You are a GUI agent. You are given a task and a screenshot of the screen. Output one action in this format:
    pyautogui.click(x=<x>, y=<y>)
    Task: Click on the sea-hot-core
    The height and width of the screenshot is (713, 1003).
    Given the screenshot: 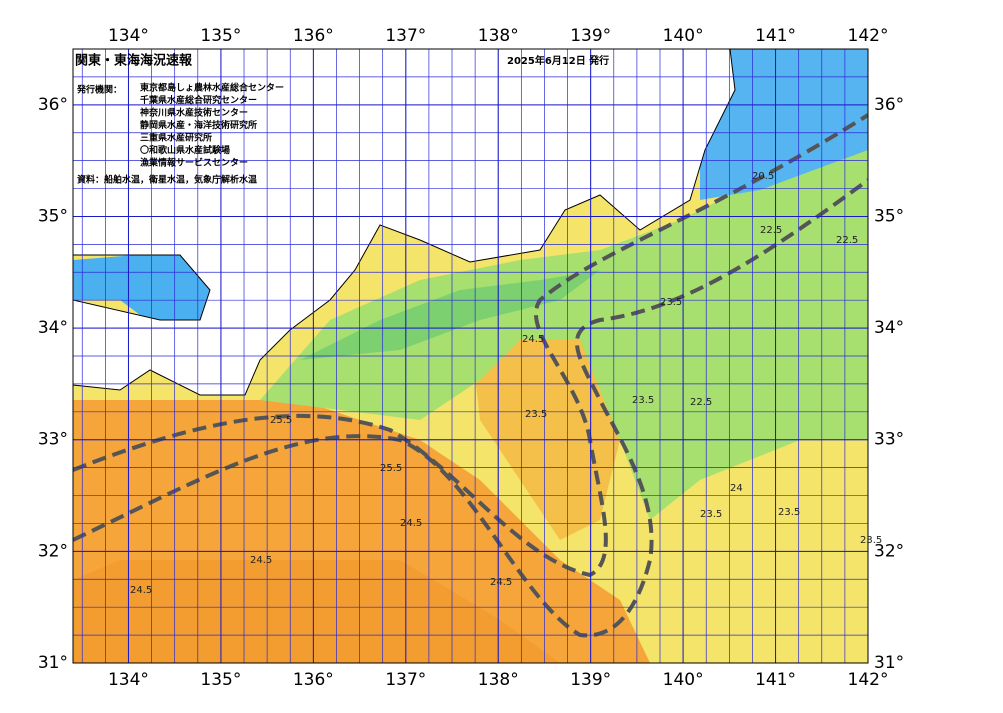 What is the action you would take?
    pyautogui.click(x=316, y=611)
    